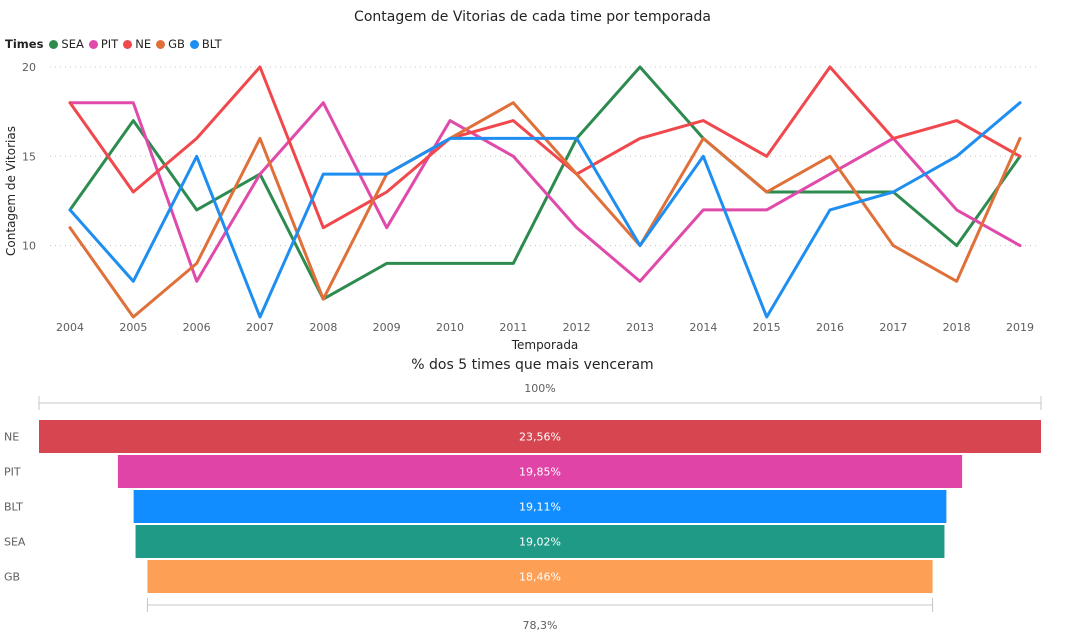 This screenshot has height=633, width=1065. Describe the element at coordinates (830, 327) in the screenshot. I see `x-tick-label: 2016` at that location.